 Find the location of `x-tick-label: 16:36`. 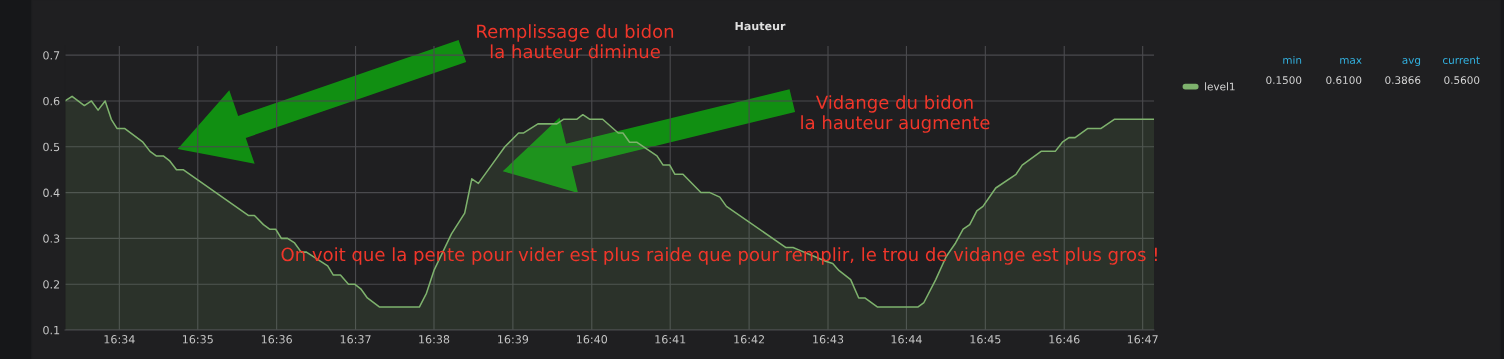

x-tick-label: 16:36 is located at coordinates (276, 339).